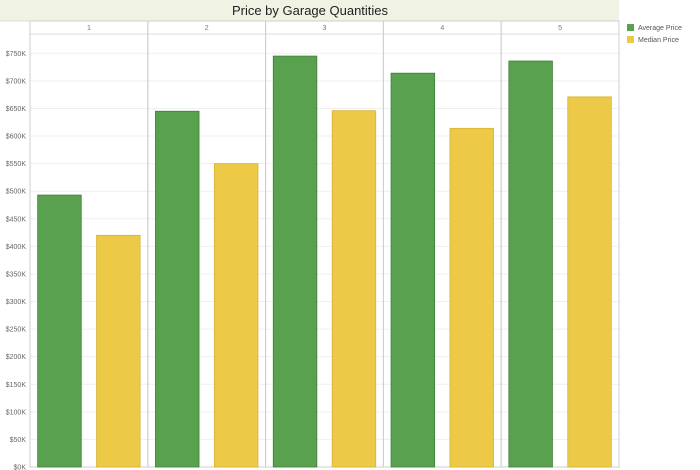 The width and height of the screenshot is (700, 470). What do you see at coordinates (16, 54) in the screenshot?
I see `y-tick-label: $750K` at bounding box center [16, 54].